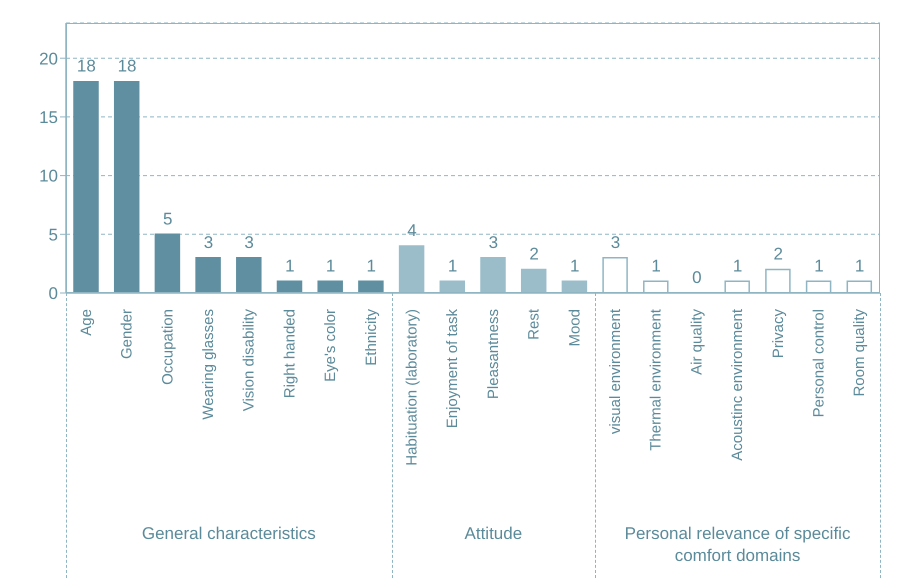 The width and height of the screenshot is (900, 580). Describe the element at coordinates (53, 234) in the screenshot. I see `y-tick-label: 5` at that location.